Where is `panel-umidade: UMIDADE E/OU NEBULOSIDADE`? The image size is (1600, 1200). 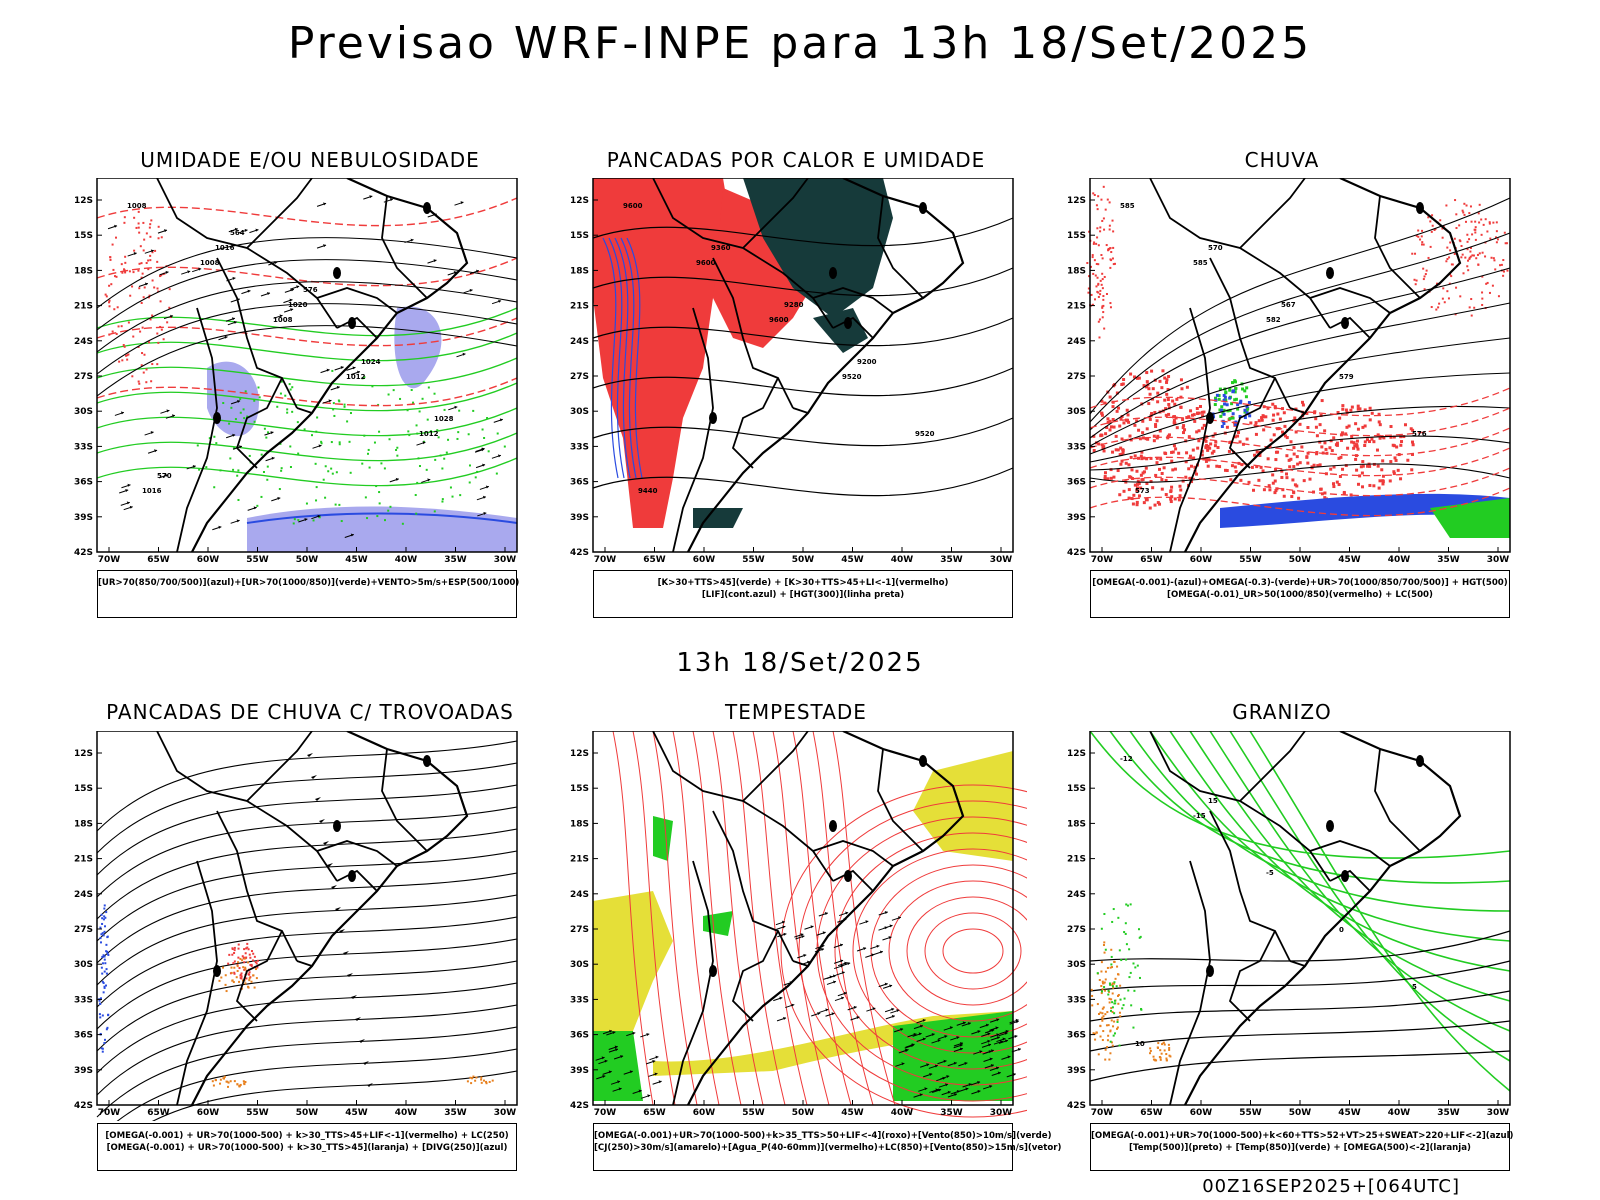 panel-umidade: UMIDADE E/OU NEBULOSIDADE is located at coordinates (310, 388).